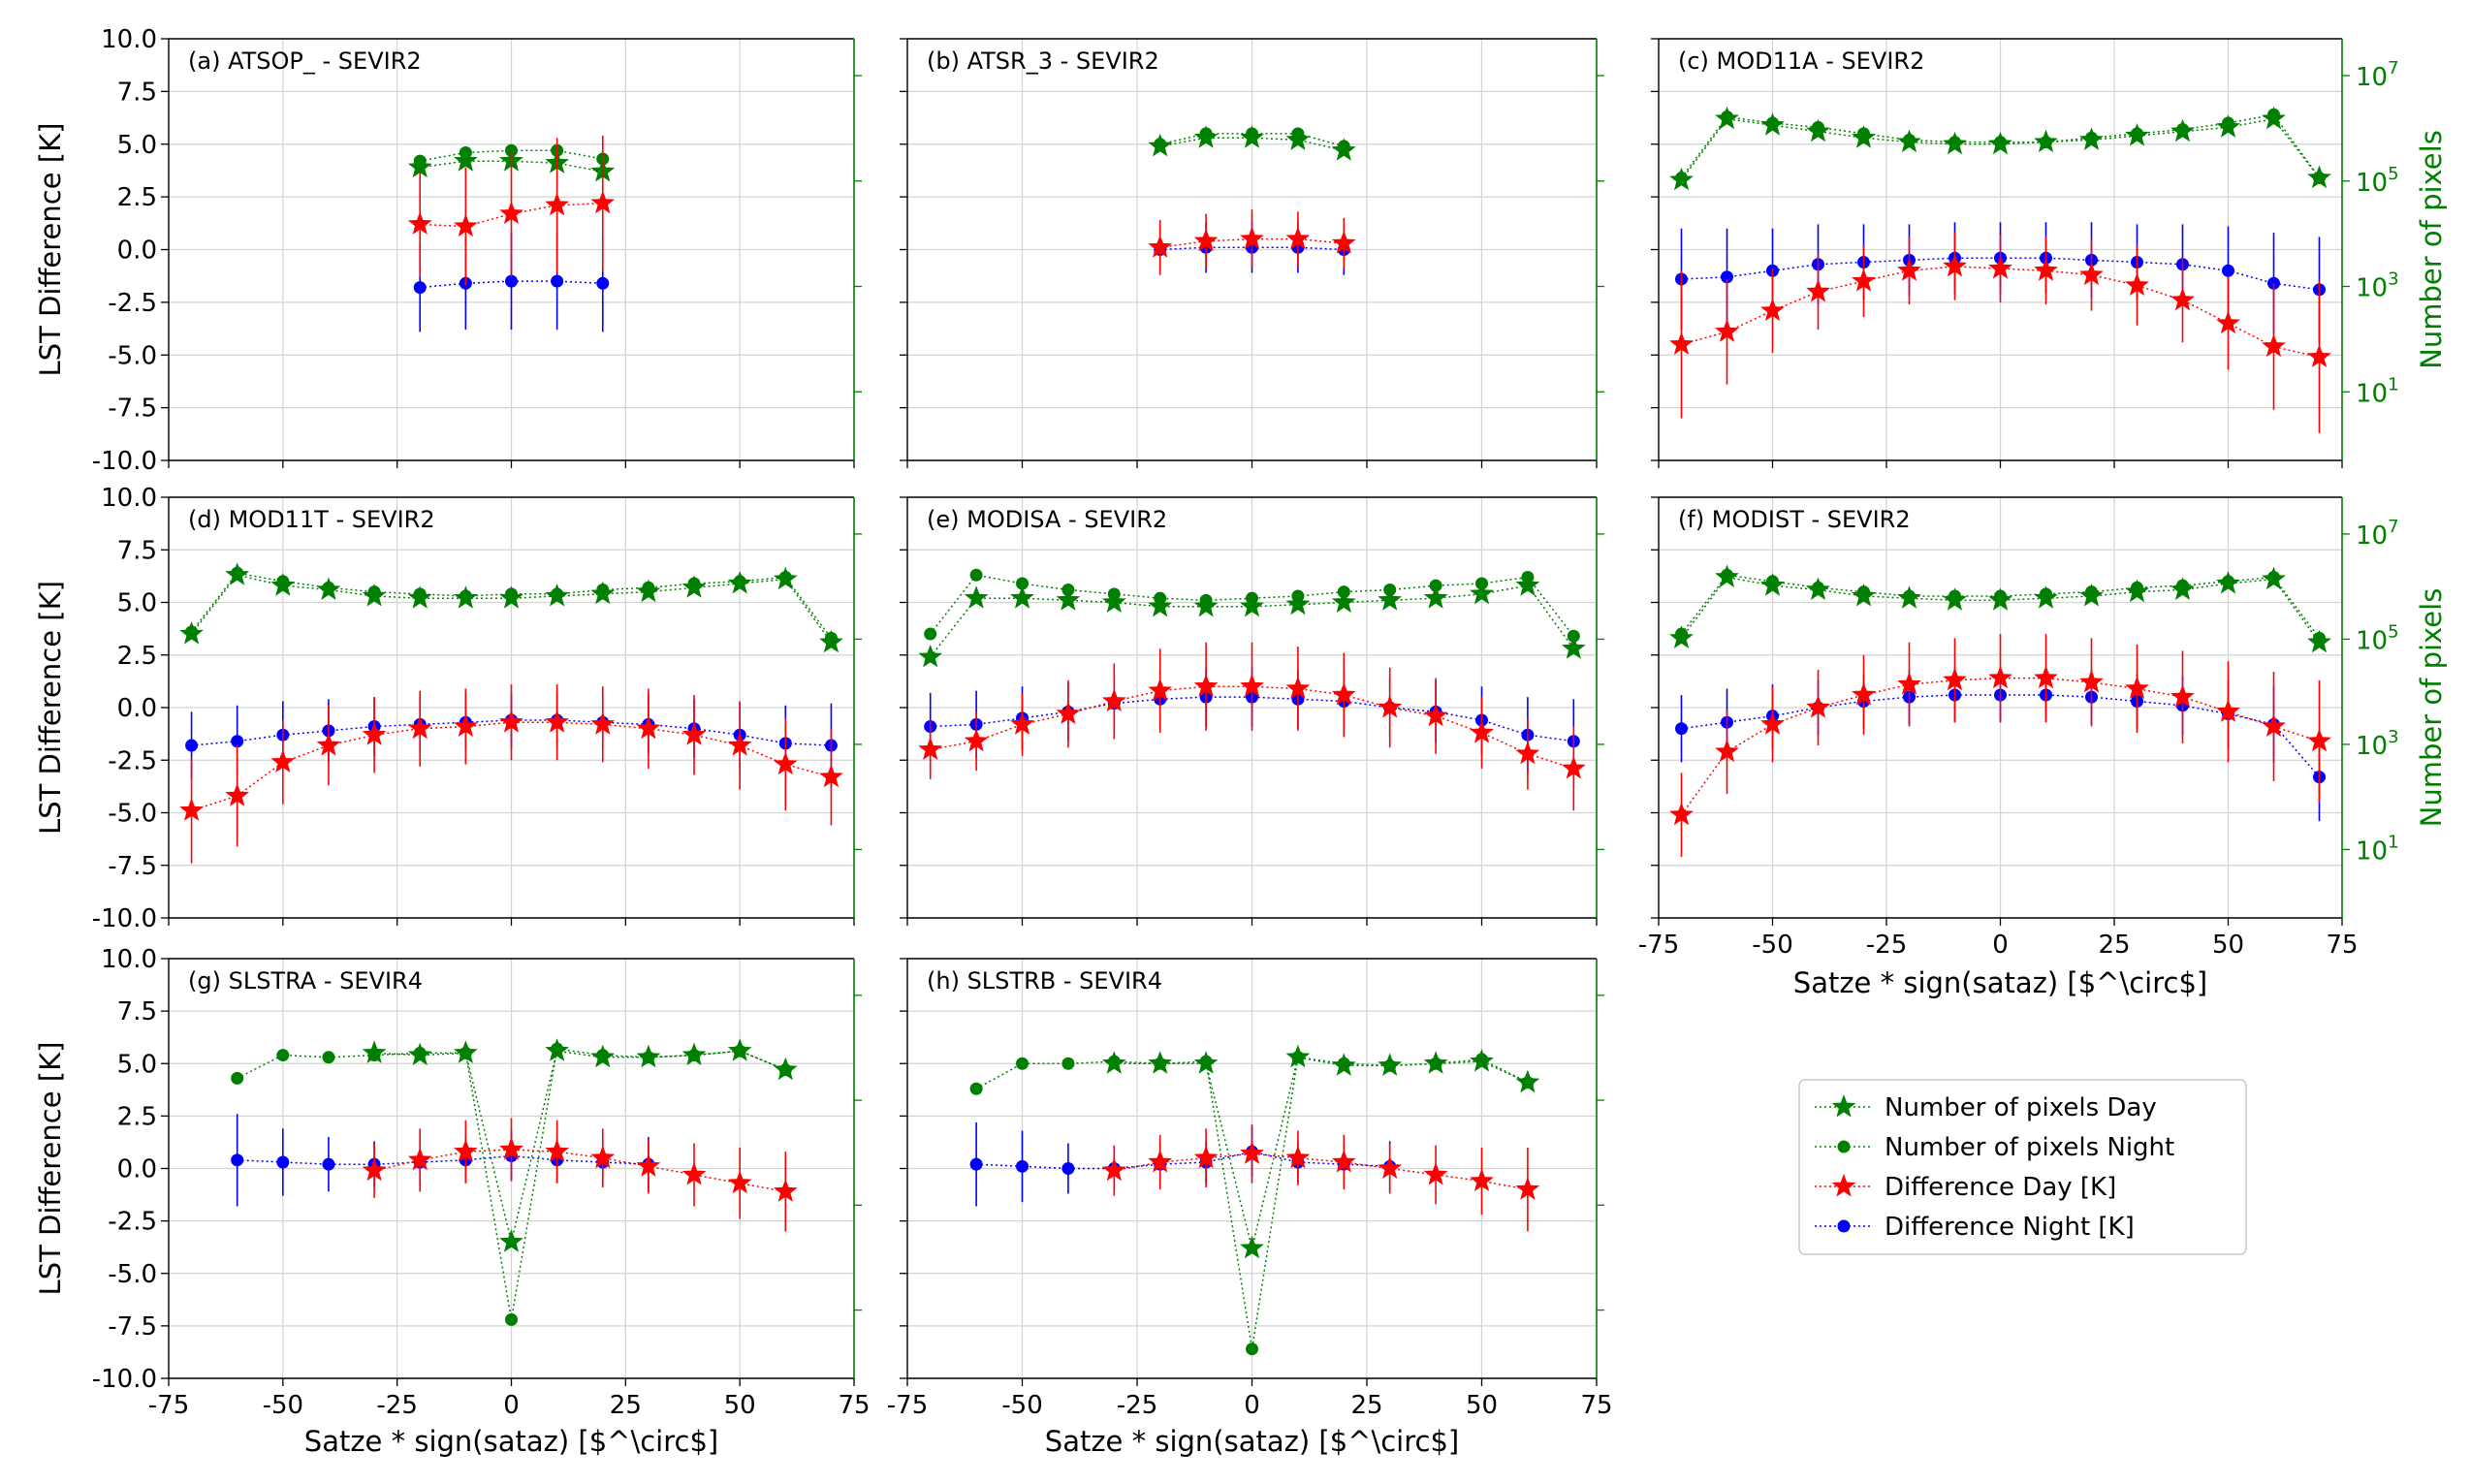  I want to click on y2-tick-label: 10³, so click(2377, 286).